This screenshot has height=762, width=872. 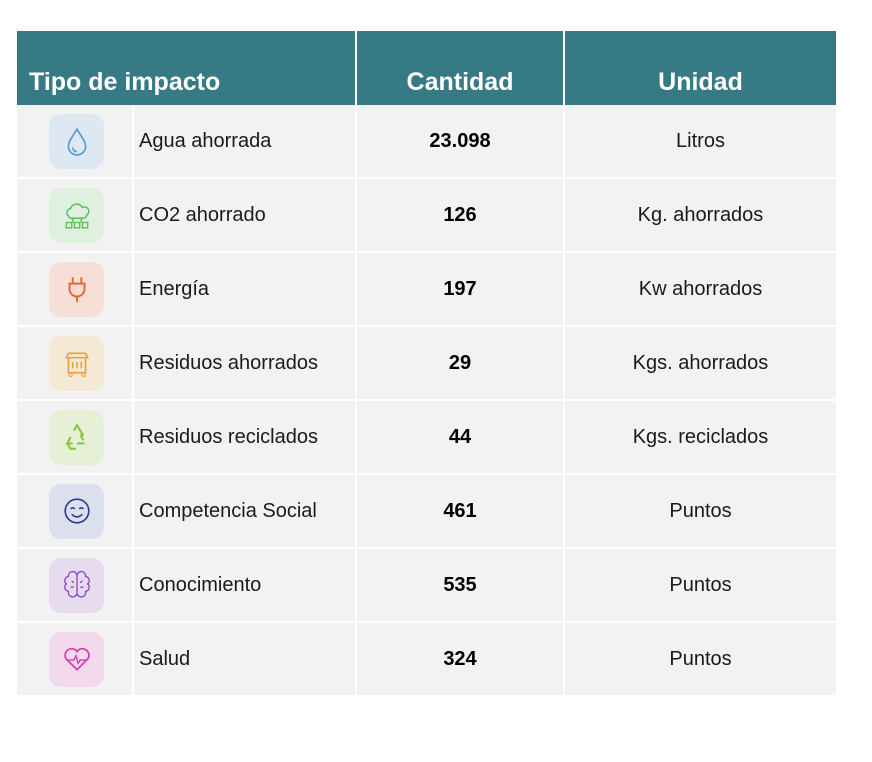 What do you see at coordinates (245, 142) in the screenshot?
I see `impact-name: Agua ahorrada` at bounding box center [245, 142].